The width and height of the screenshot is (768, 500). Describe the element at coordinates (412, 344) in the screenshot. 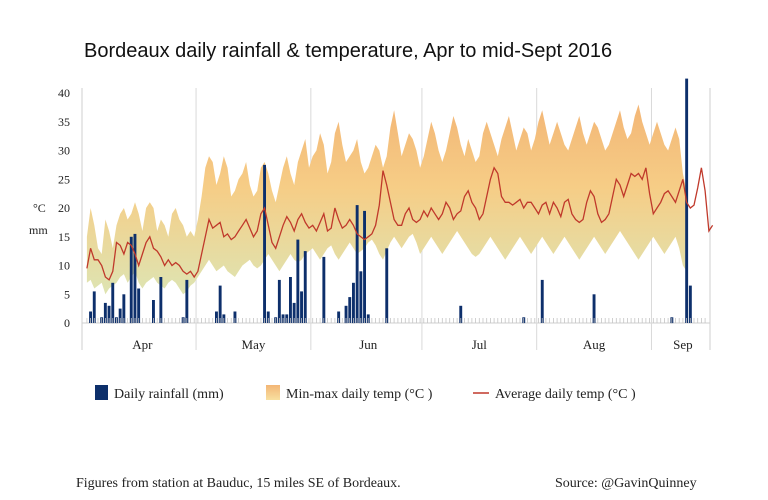

I see `month-labels: Apr May Jun Jul Aug Sep` at that location.